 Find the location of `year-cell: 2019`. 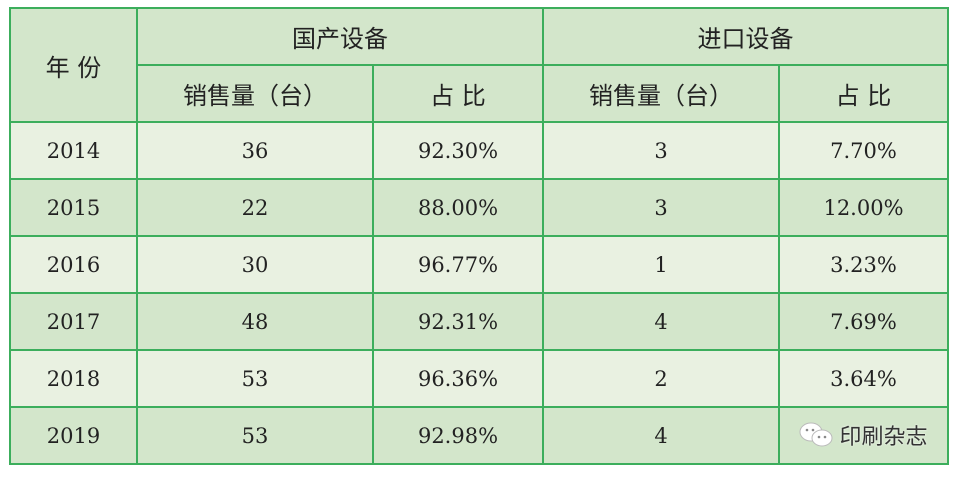

year-cell: 2019 is located at coordinates (73, 435).